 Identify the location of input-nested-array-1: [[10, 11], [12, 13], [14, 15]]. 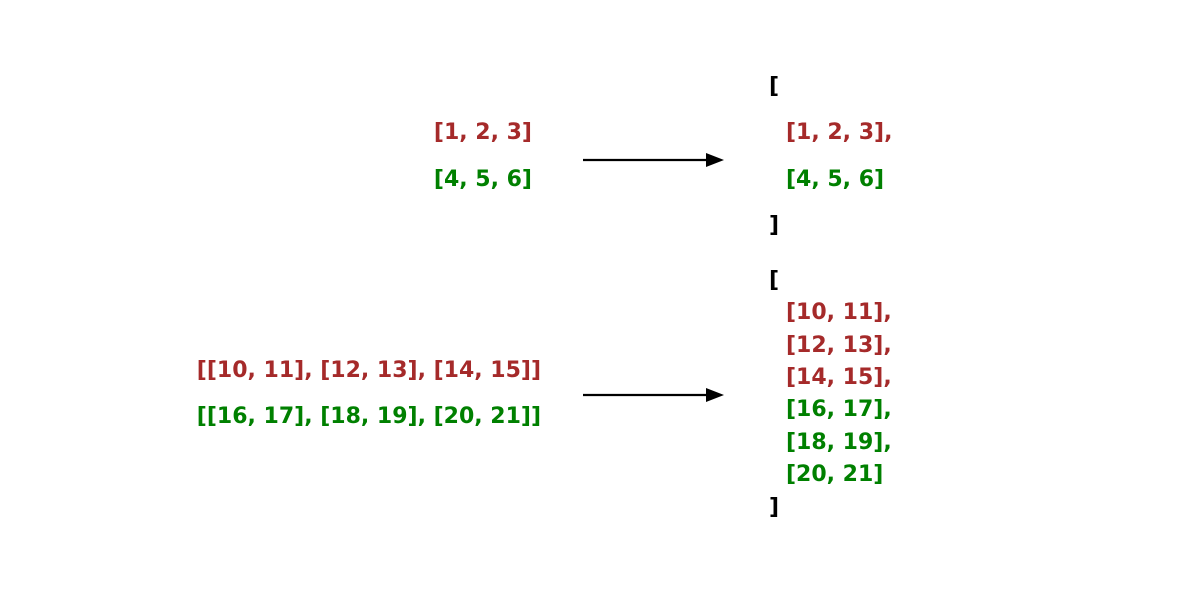
(368, 370).